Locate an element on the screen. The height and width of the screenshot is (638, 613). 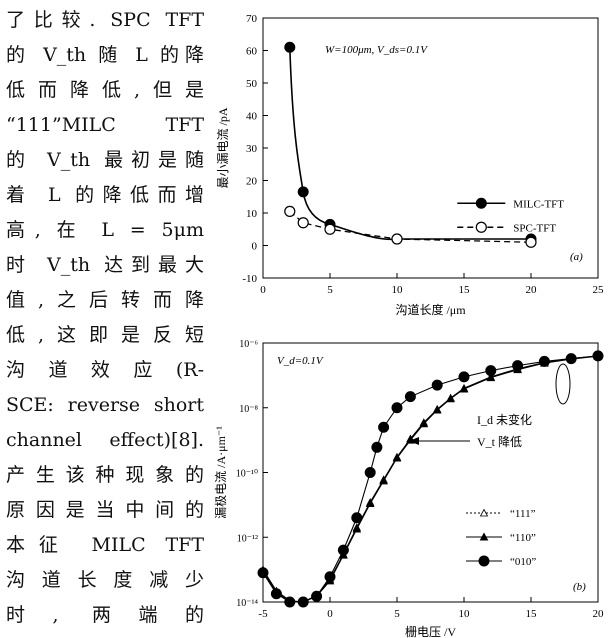
legend-label: “111” is located at coordinates (523, 514).